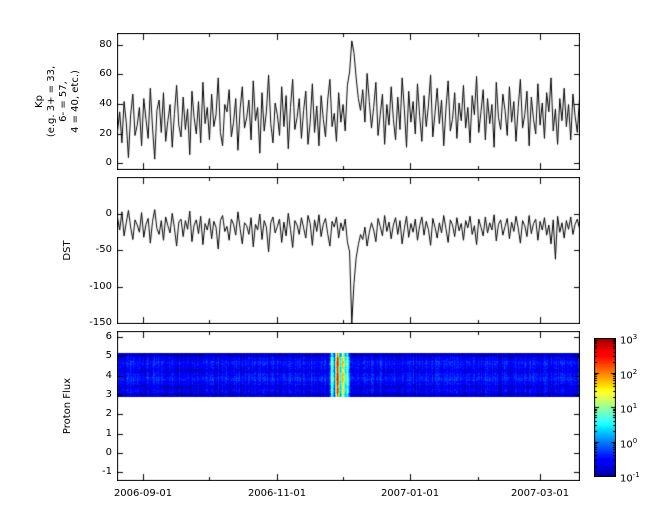 Image resolution: width=665 pixels, height=523 pixels. Describe the element at coordinates (67, 406) in the screenshot. I see `proton-flux-axis-label: Proton Flux` at that location.